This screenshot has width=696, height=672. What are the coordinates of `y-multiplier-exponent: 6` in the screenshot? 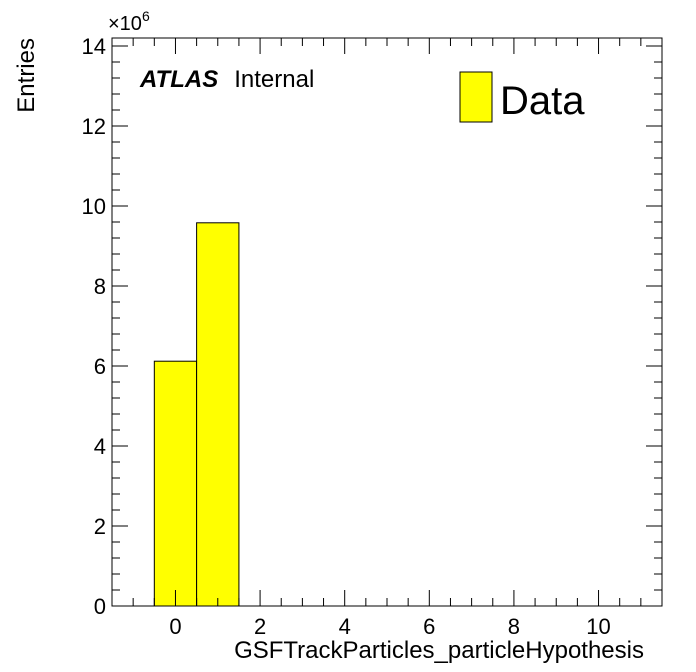 It's located at (146, 16).